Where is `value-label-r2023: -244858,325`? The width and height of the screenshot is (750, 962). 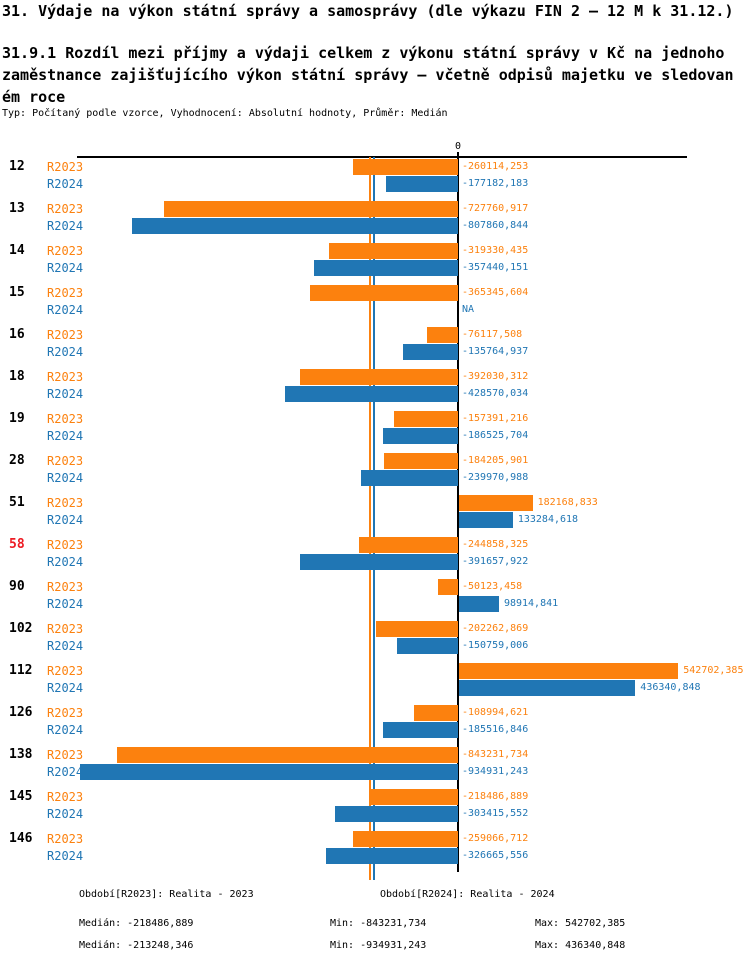 value-label-r2023: -244858,325 is located at coordinates (495, 544).